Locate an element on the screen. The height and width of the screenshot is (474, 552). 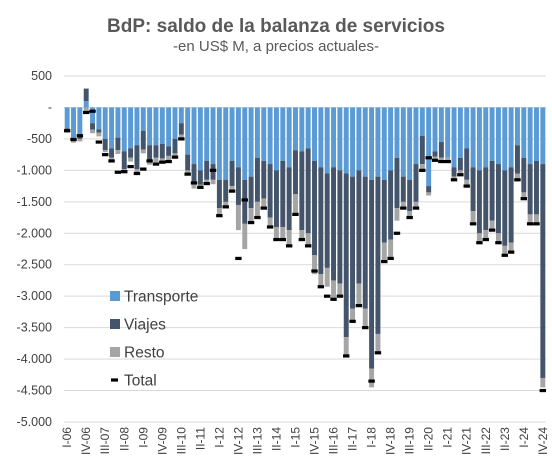
legend-transporte-label: Transporte is located at coordinates (161, 297).